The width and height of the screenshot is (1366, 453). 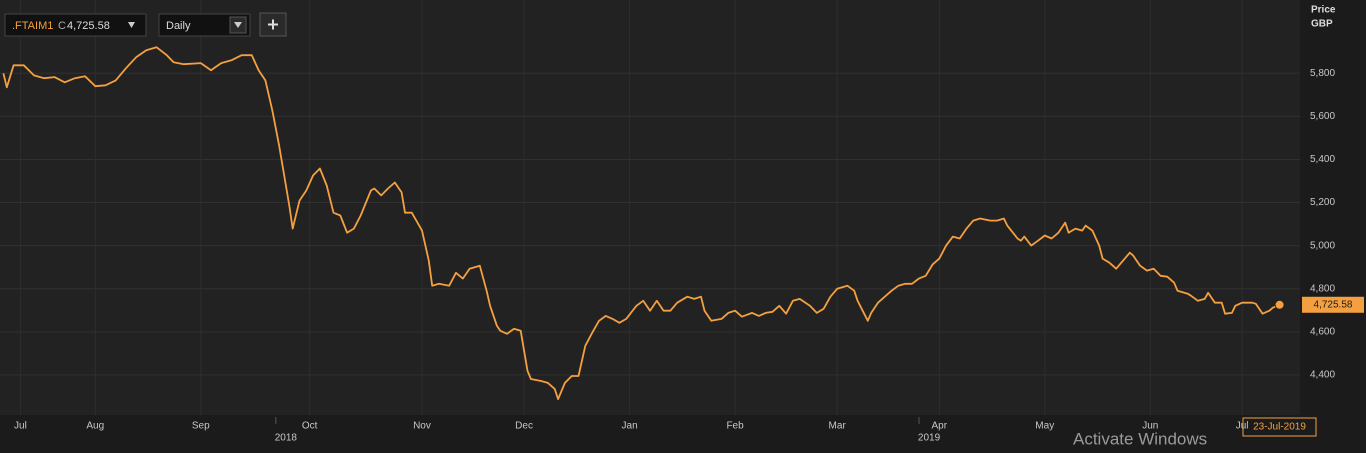 I want to click on x-tick-label: Dec, so click(x=524, y=426).